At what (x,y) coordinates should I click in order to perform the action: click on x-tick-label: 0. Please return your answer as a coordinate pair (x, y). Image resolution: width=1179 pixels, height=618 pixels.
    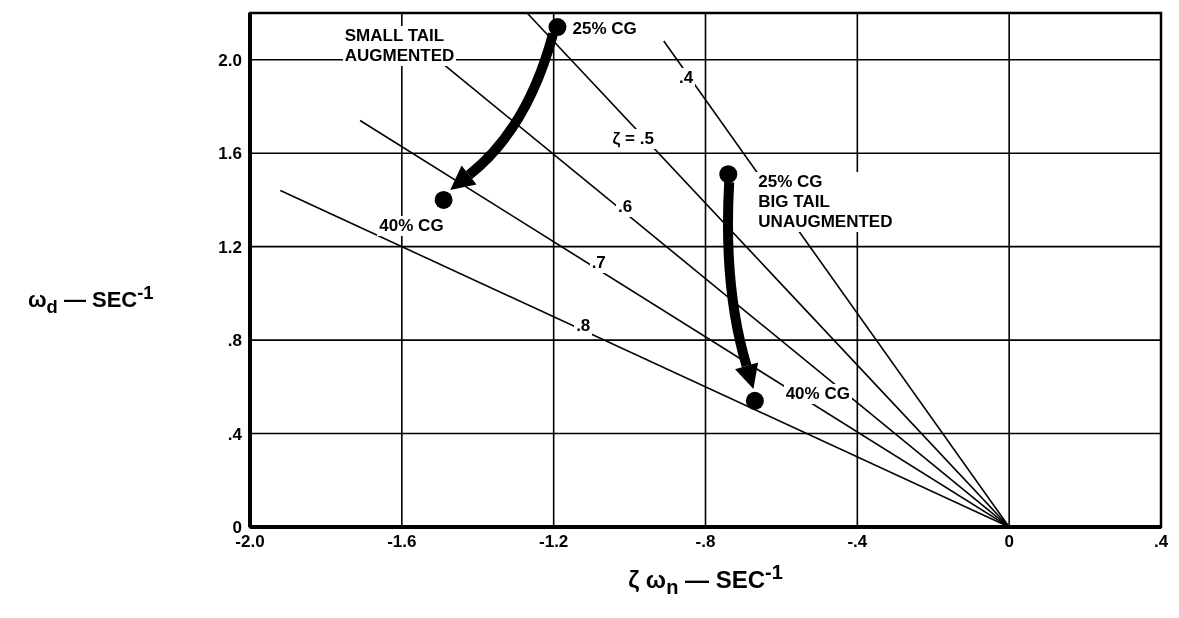
    Looking at the image, I should click on (1009, 542).